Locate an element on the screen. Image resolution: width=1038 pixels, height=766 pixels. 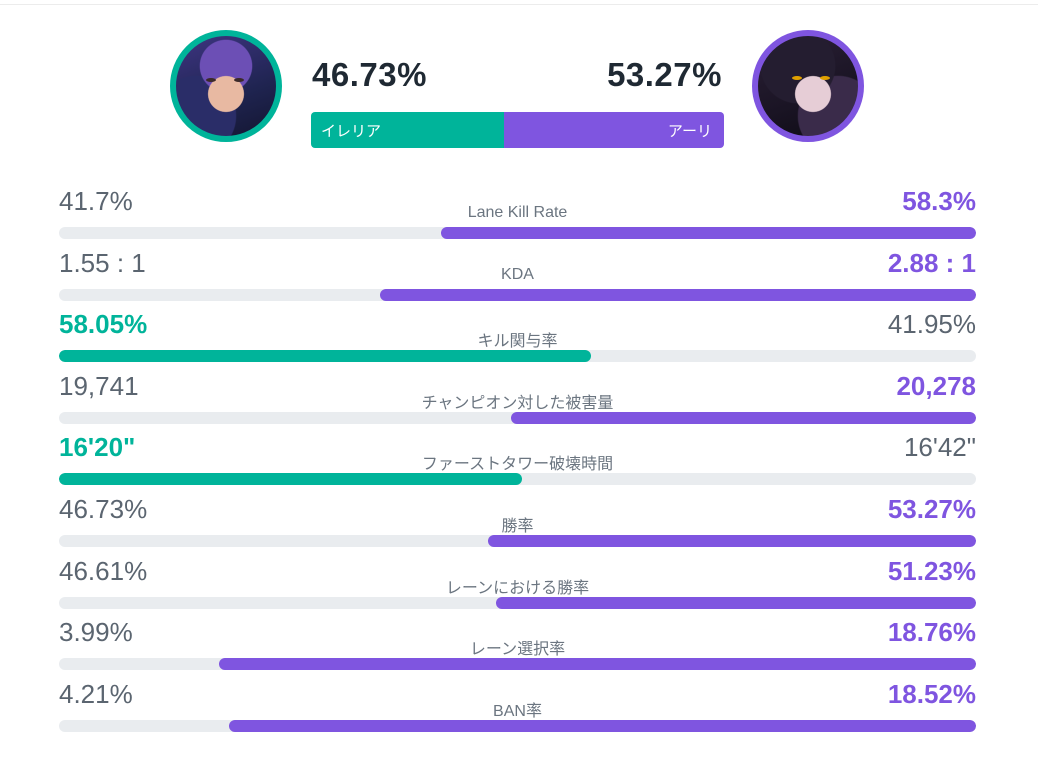
right-win-rate: 53.27% is located at coordinates (664, 74).